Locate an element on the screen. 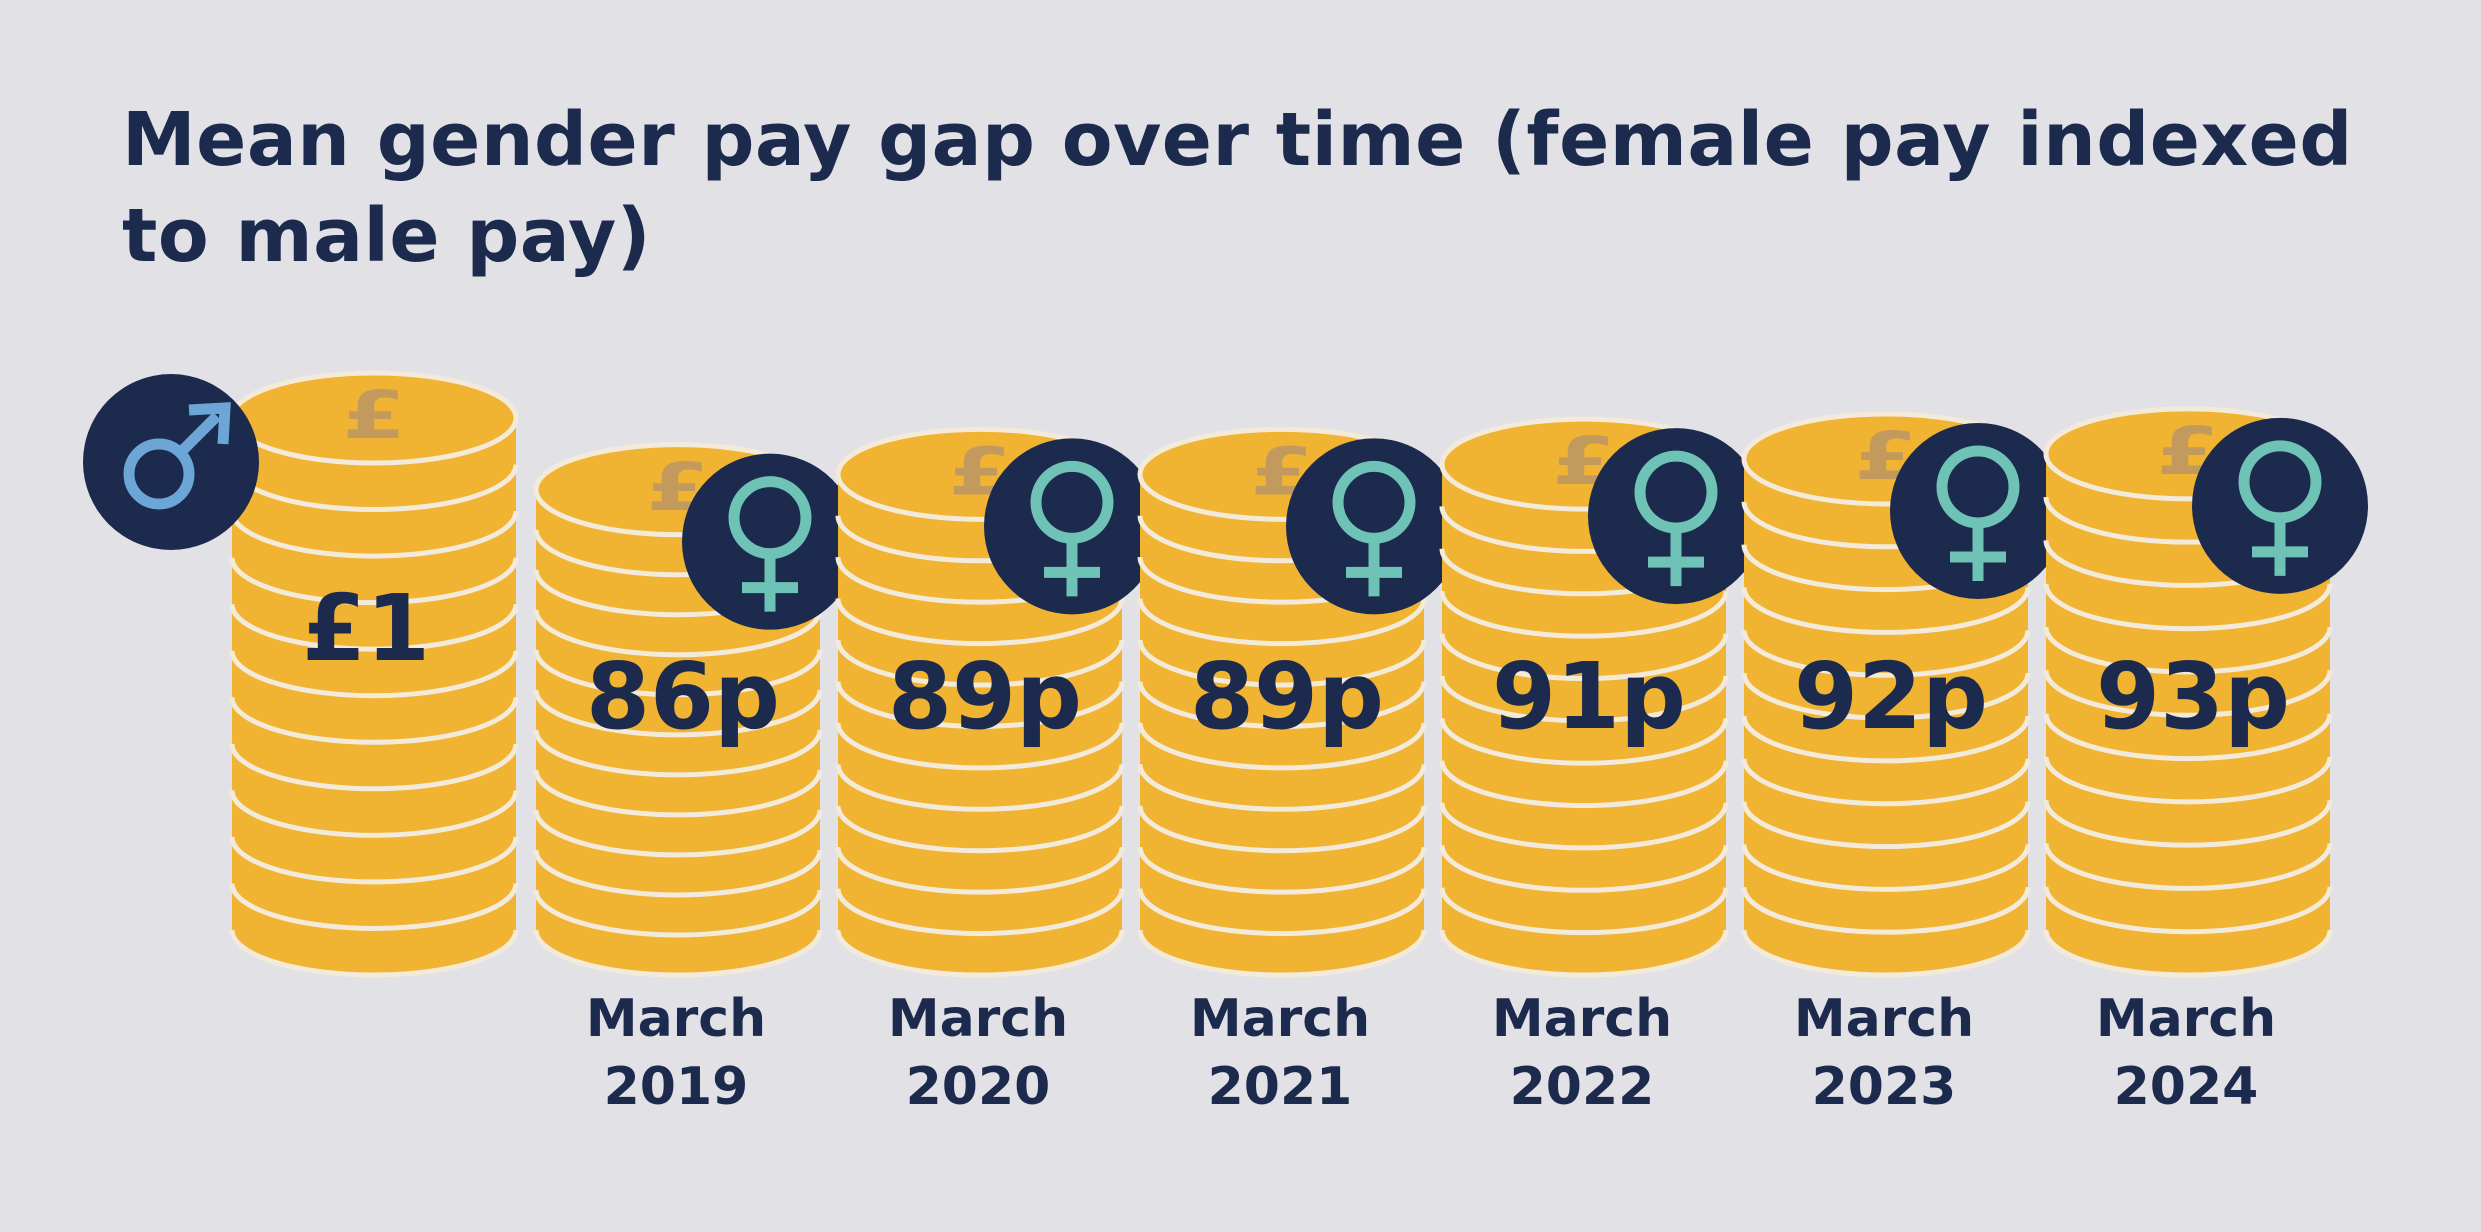 The width and height of the screenshot is (2481, 1232). reference-coin-stack: £ is located at coordinates (374, 674).